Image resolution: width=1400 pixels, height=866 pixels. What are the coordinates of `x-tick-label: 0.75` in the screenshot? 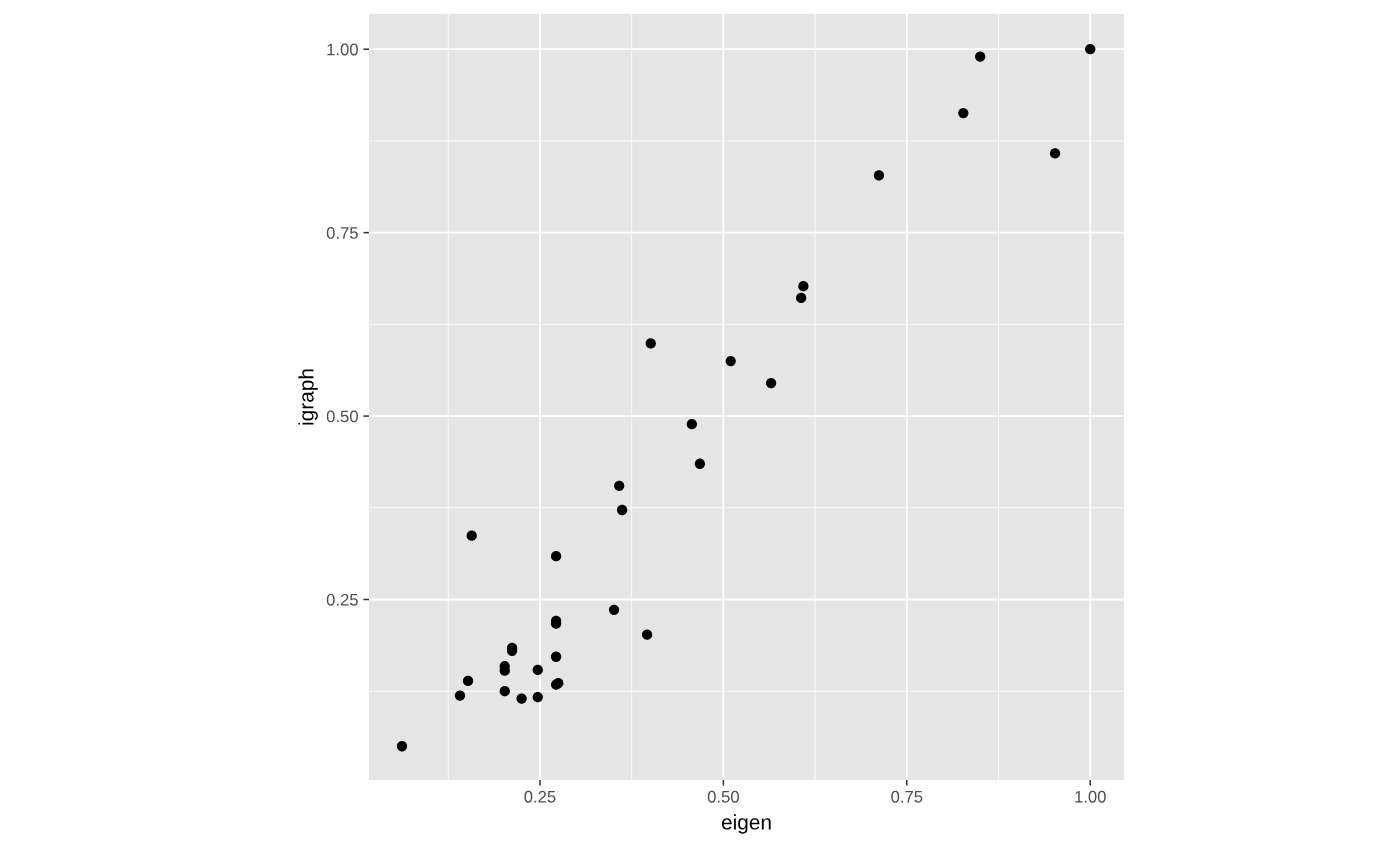 It's located at (907, 796).